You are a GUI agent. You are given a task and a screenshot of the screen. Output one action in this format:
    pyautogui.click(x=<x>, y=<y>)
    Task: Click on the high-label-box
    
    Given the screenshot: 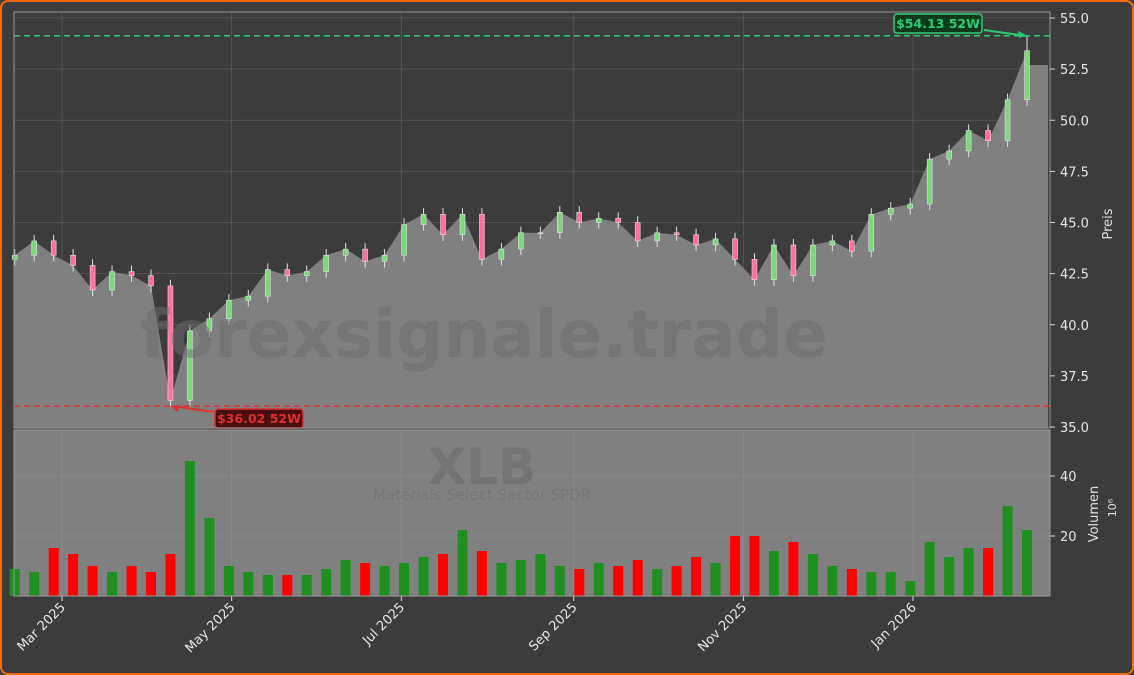 What is the action you would take?
    pyautogui.click(x=938, y=23)
    